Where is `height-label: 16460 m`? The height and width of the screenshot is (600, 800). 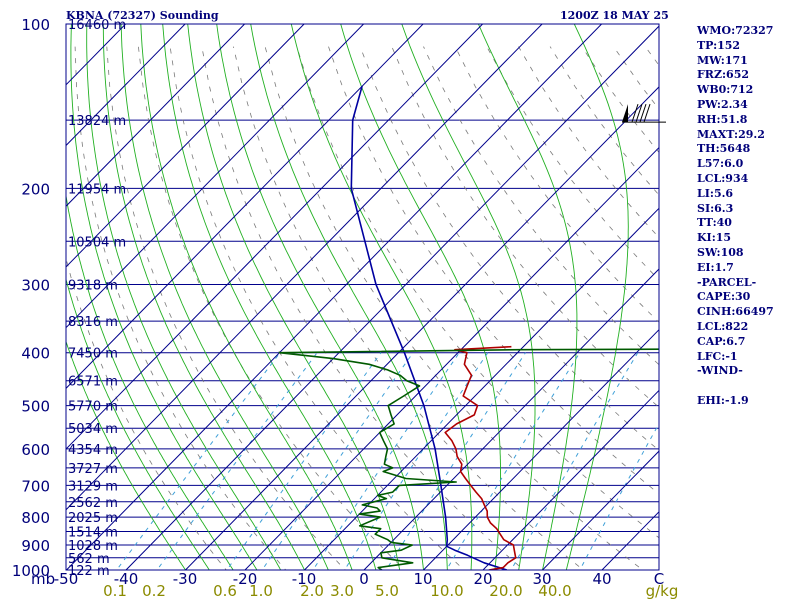 height-label: 16460 m is located at coordinates (97, 25).